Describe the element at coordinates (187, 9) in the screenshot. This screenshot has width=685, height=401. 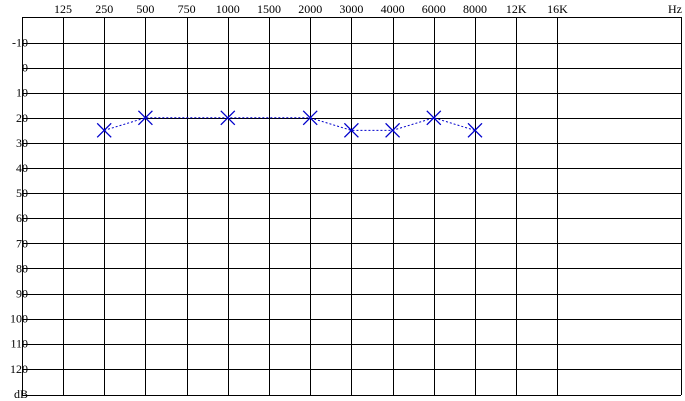
I see `x-tick-750: 750` at that location.